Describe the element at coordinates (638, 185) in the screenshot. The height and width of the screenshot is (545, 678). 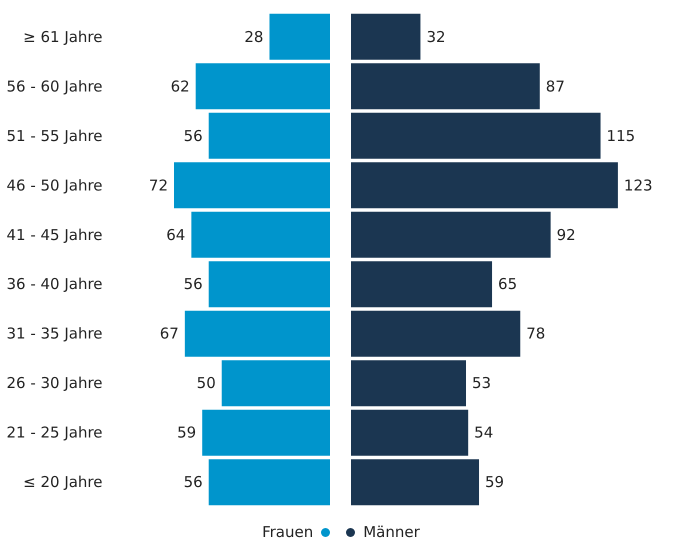
I see `data-label: 123` at that location.